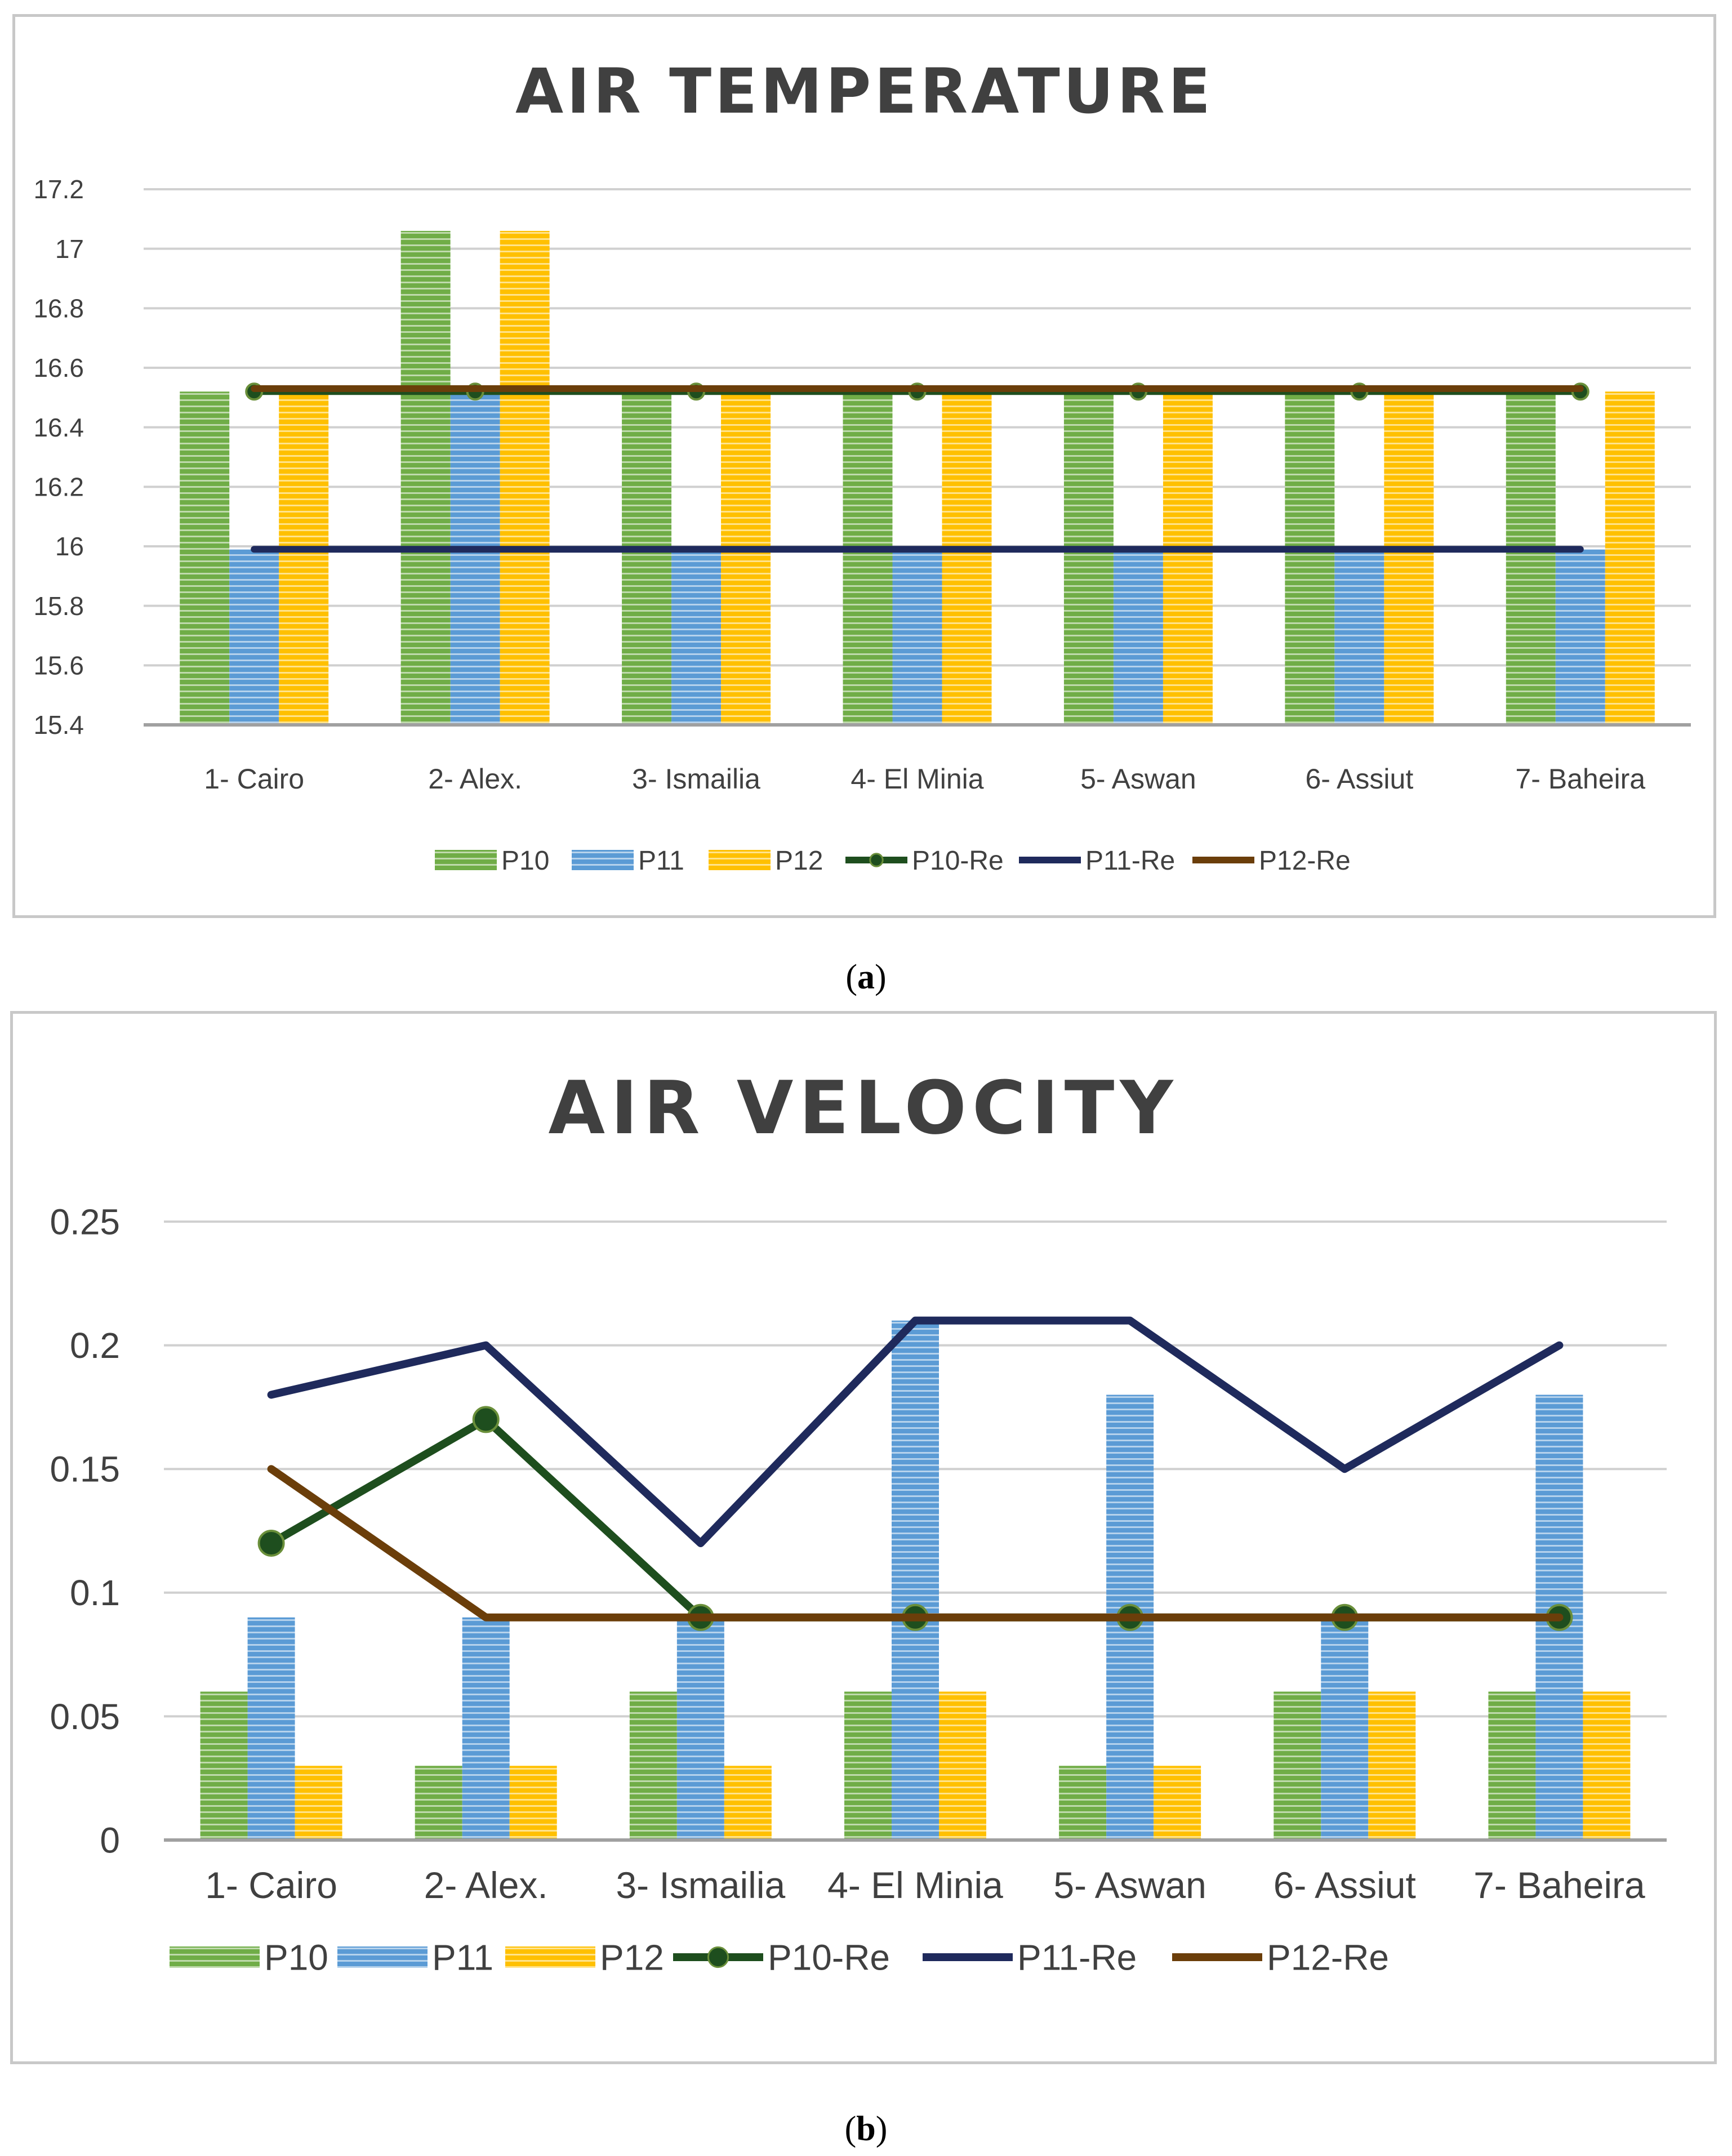  What do you see at coordinates (868, 558) in the screenshot?
I see `bar-p10-4-el-minia` at bounding box center [868, 558].